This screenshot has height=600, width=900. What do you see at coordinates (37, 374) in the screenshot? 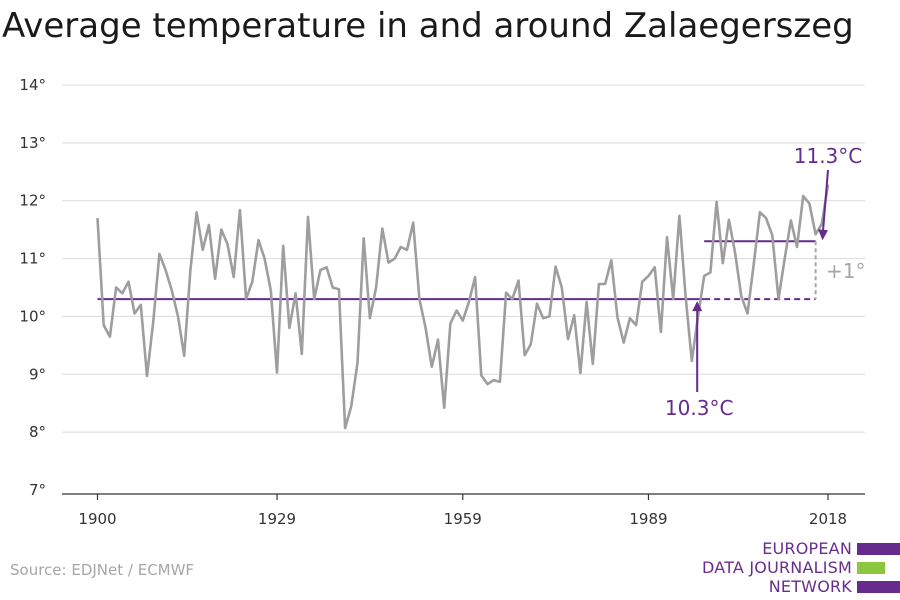
I see `y-tick-label-9: 9°` at bounding box center [37, 374].